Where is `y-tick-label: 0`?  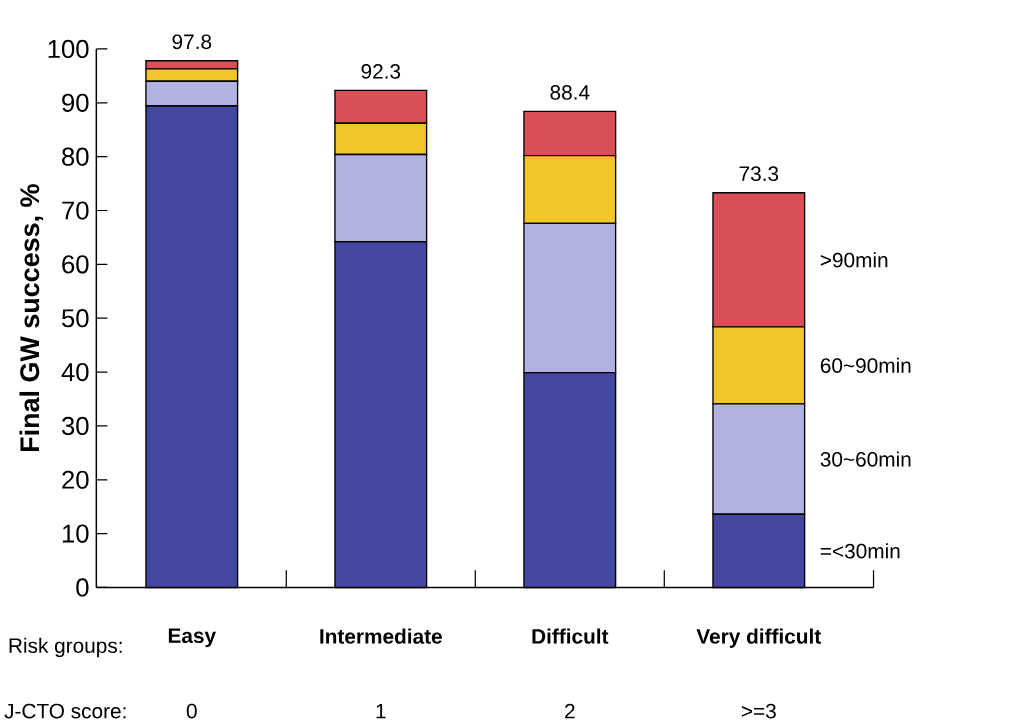 y-tick-label: 0 is located at coordinates (82, 587).